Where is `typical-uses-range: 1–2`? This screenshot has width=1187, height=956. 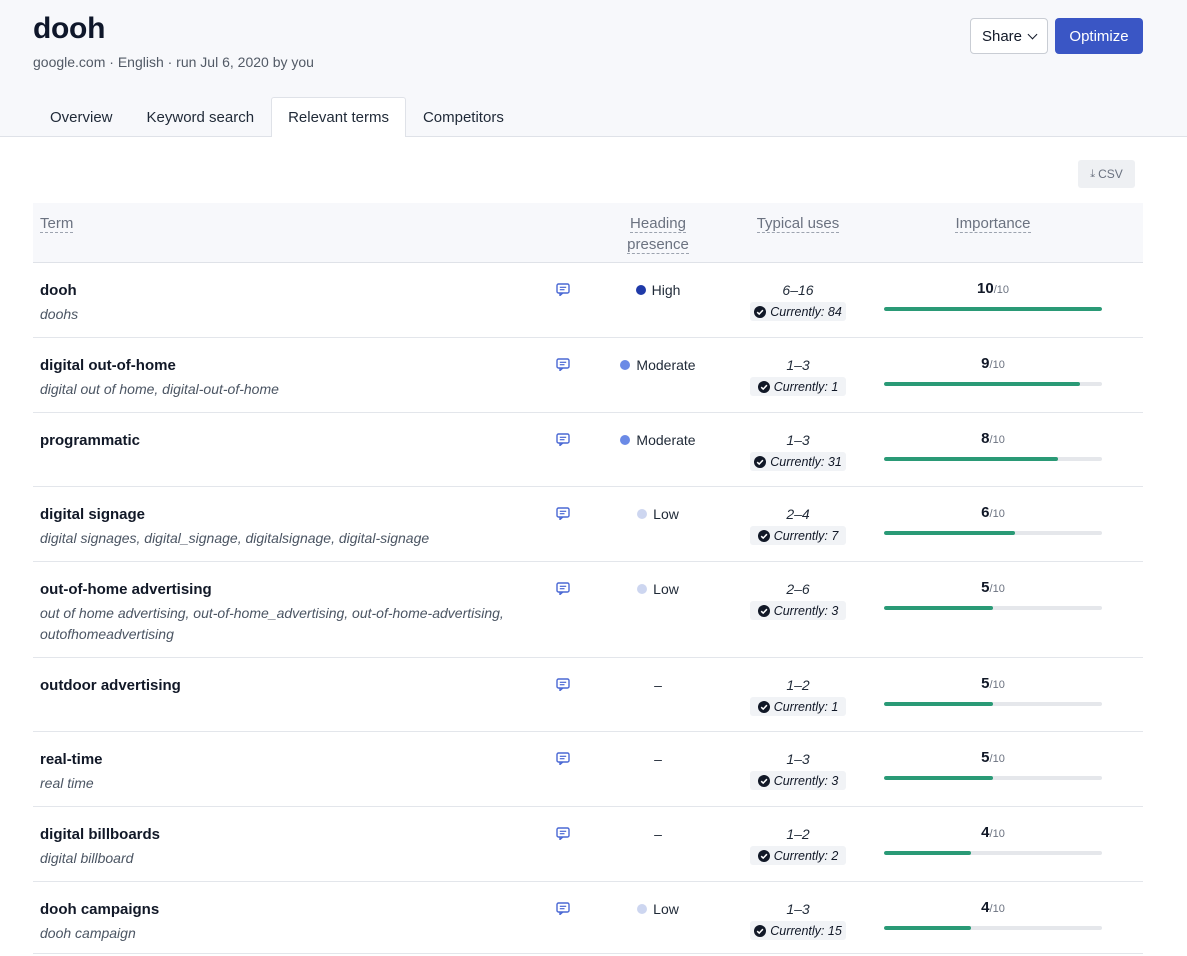
typical-uses-range: 1–2 is located at coordinates (798, 685).